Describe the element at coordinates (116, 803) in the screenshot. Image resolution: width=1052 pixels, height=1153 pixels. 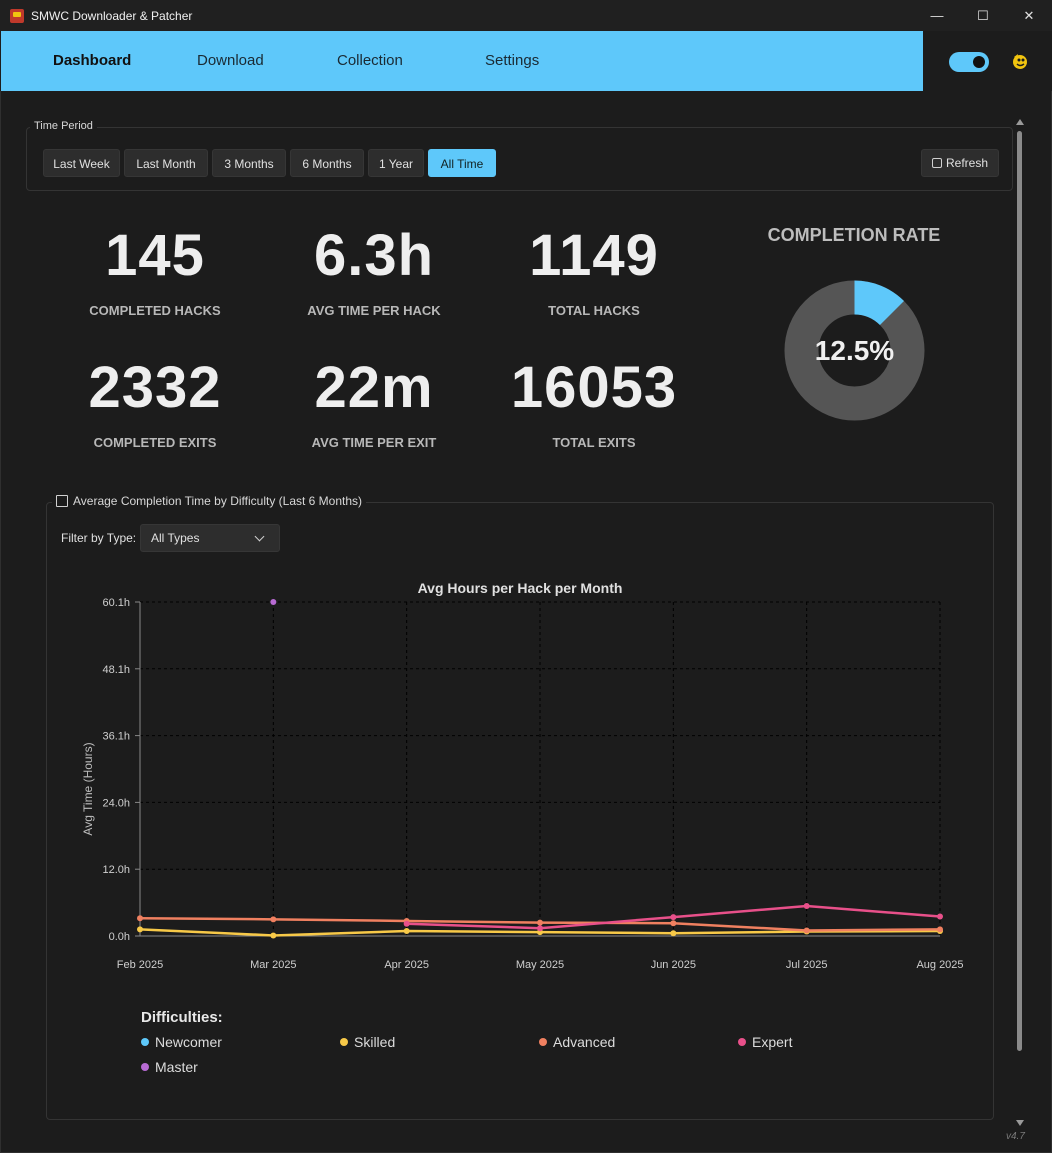
I see `y-tick-label: 24.0h` at that location.